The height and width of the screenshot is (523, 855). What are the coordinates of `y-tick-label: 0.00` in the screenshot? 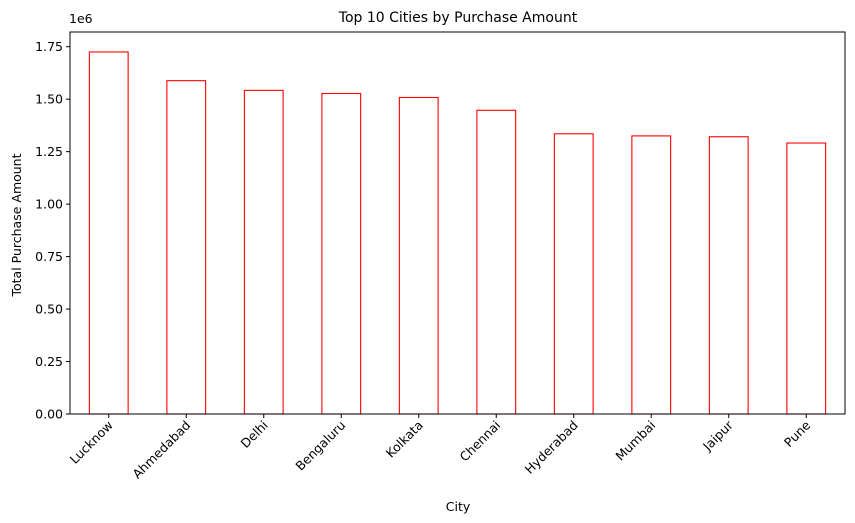 It's located at (49, 414).